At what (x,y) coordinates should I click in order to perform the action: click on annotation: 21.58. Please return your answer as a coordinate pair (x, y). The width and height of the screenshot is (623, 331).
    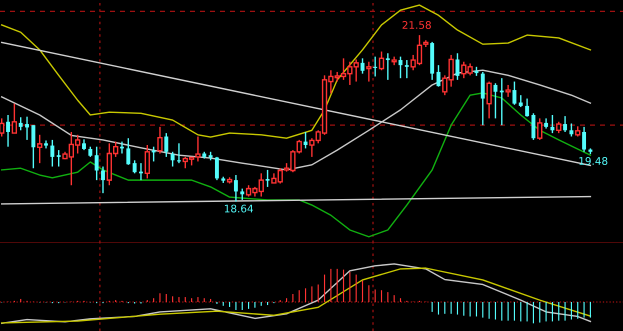
    Looking at the image, I should click on (416, 25).